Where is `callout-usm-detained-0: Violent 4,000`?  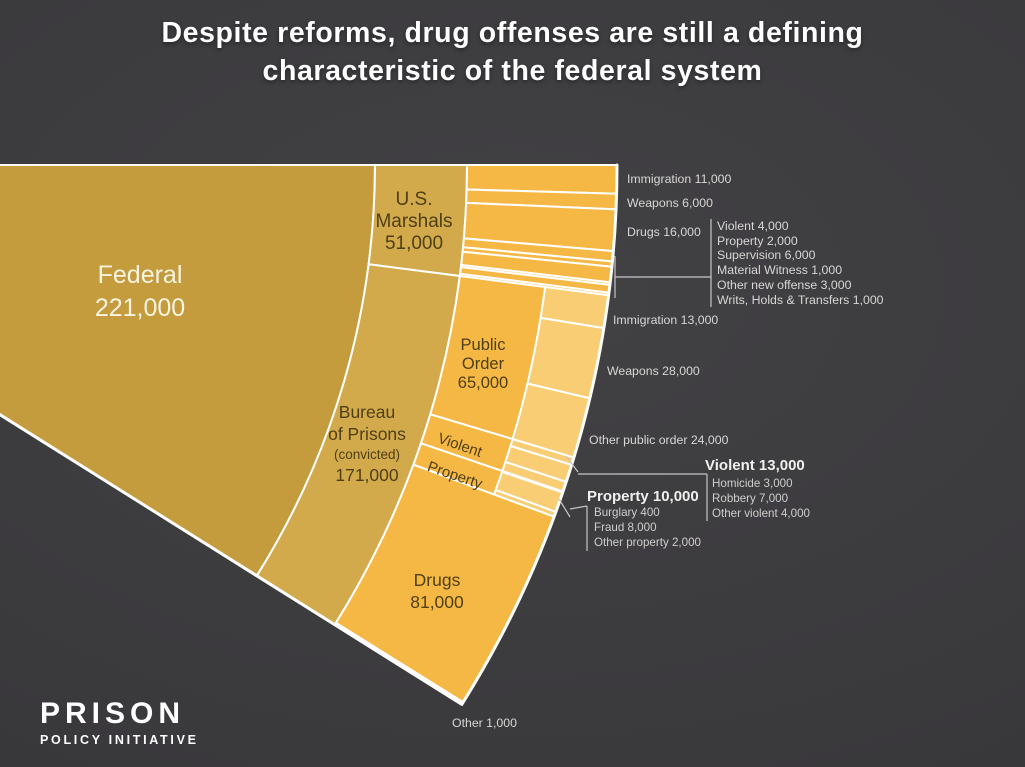
callout-usm-detained-0: Violent 4,000 is located at coordinates (753, 226).